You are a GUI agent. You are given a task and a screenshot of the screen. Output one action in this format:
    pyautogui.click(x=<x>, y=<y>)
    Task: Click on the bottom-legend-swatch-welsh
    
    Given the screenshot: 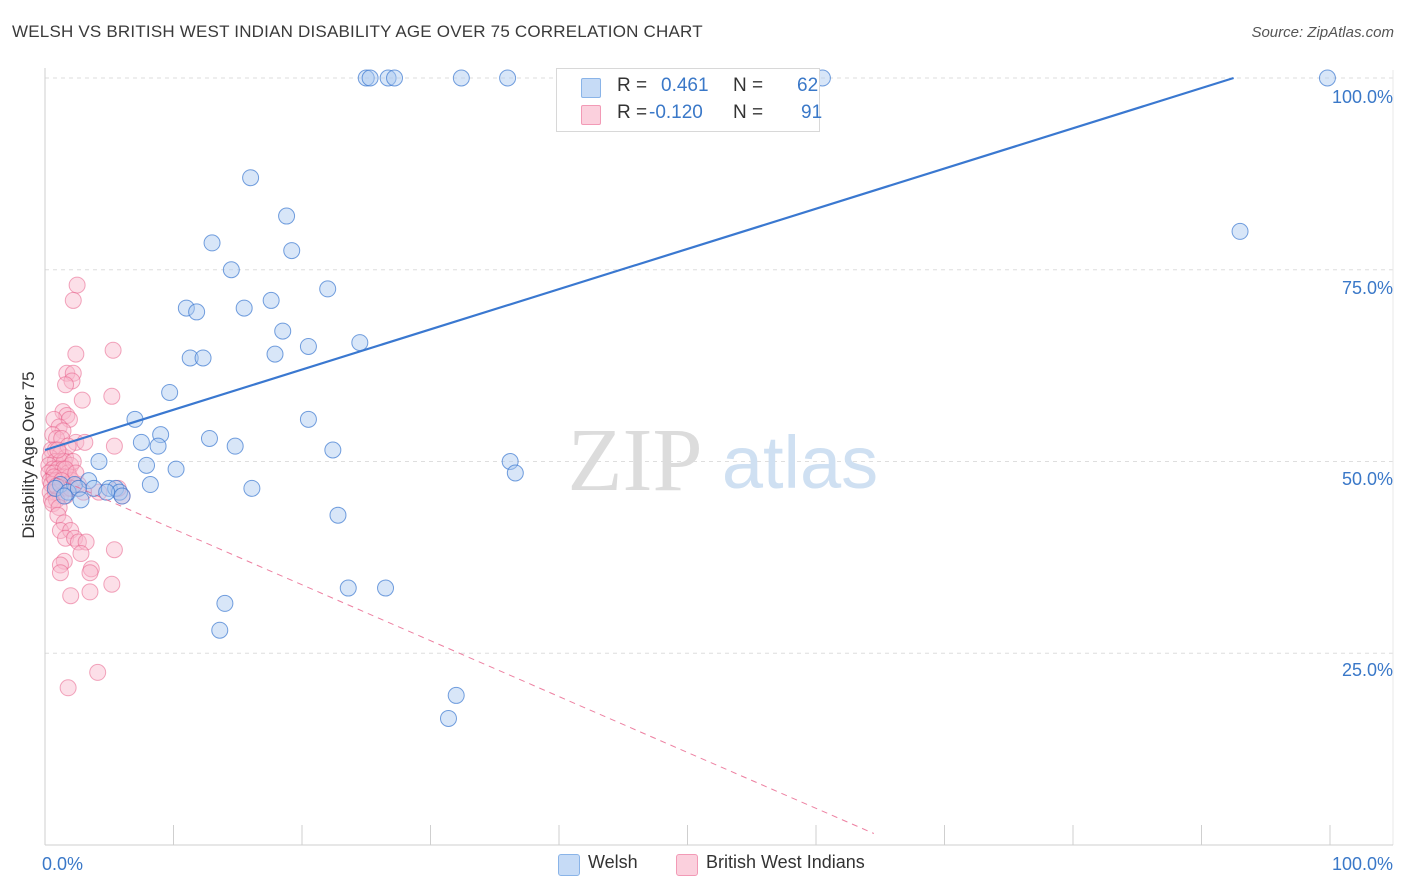 What is the action you would take?
    pyautogui.click(x=569, y=865)
    